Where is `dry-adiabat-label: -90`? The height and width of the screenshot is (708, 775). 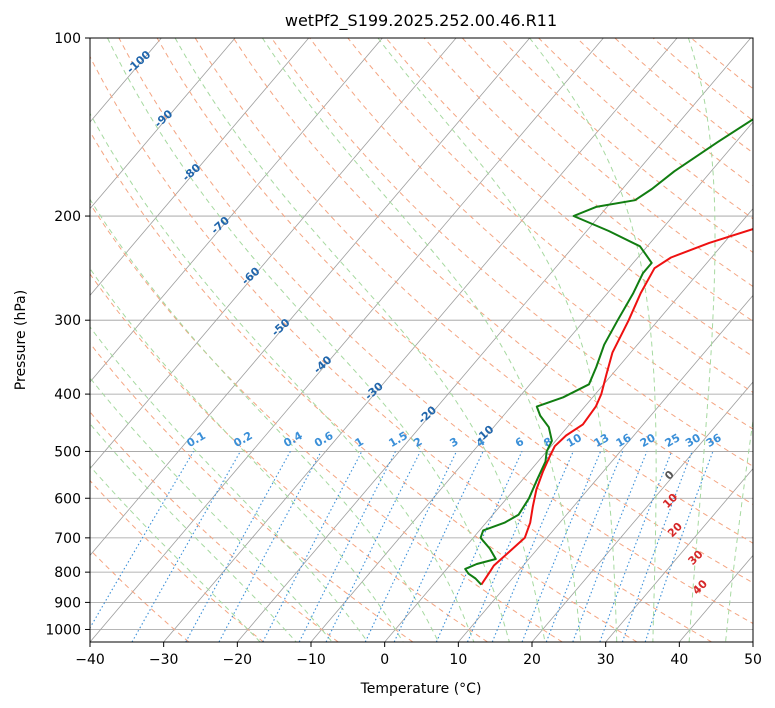
dry-adiabat-label: -90 is located at coordinates (164, 118).